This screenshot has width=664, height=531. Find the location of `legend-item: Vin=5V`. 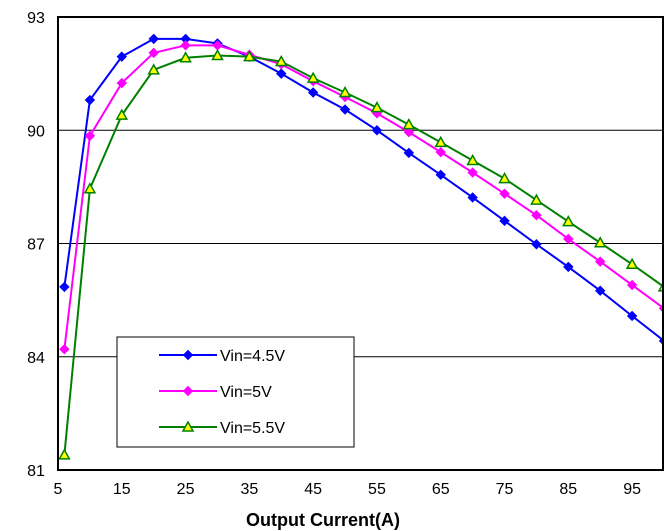

legend-item: Vin=5V is located at coordinates (215, 392).